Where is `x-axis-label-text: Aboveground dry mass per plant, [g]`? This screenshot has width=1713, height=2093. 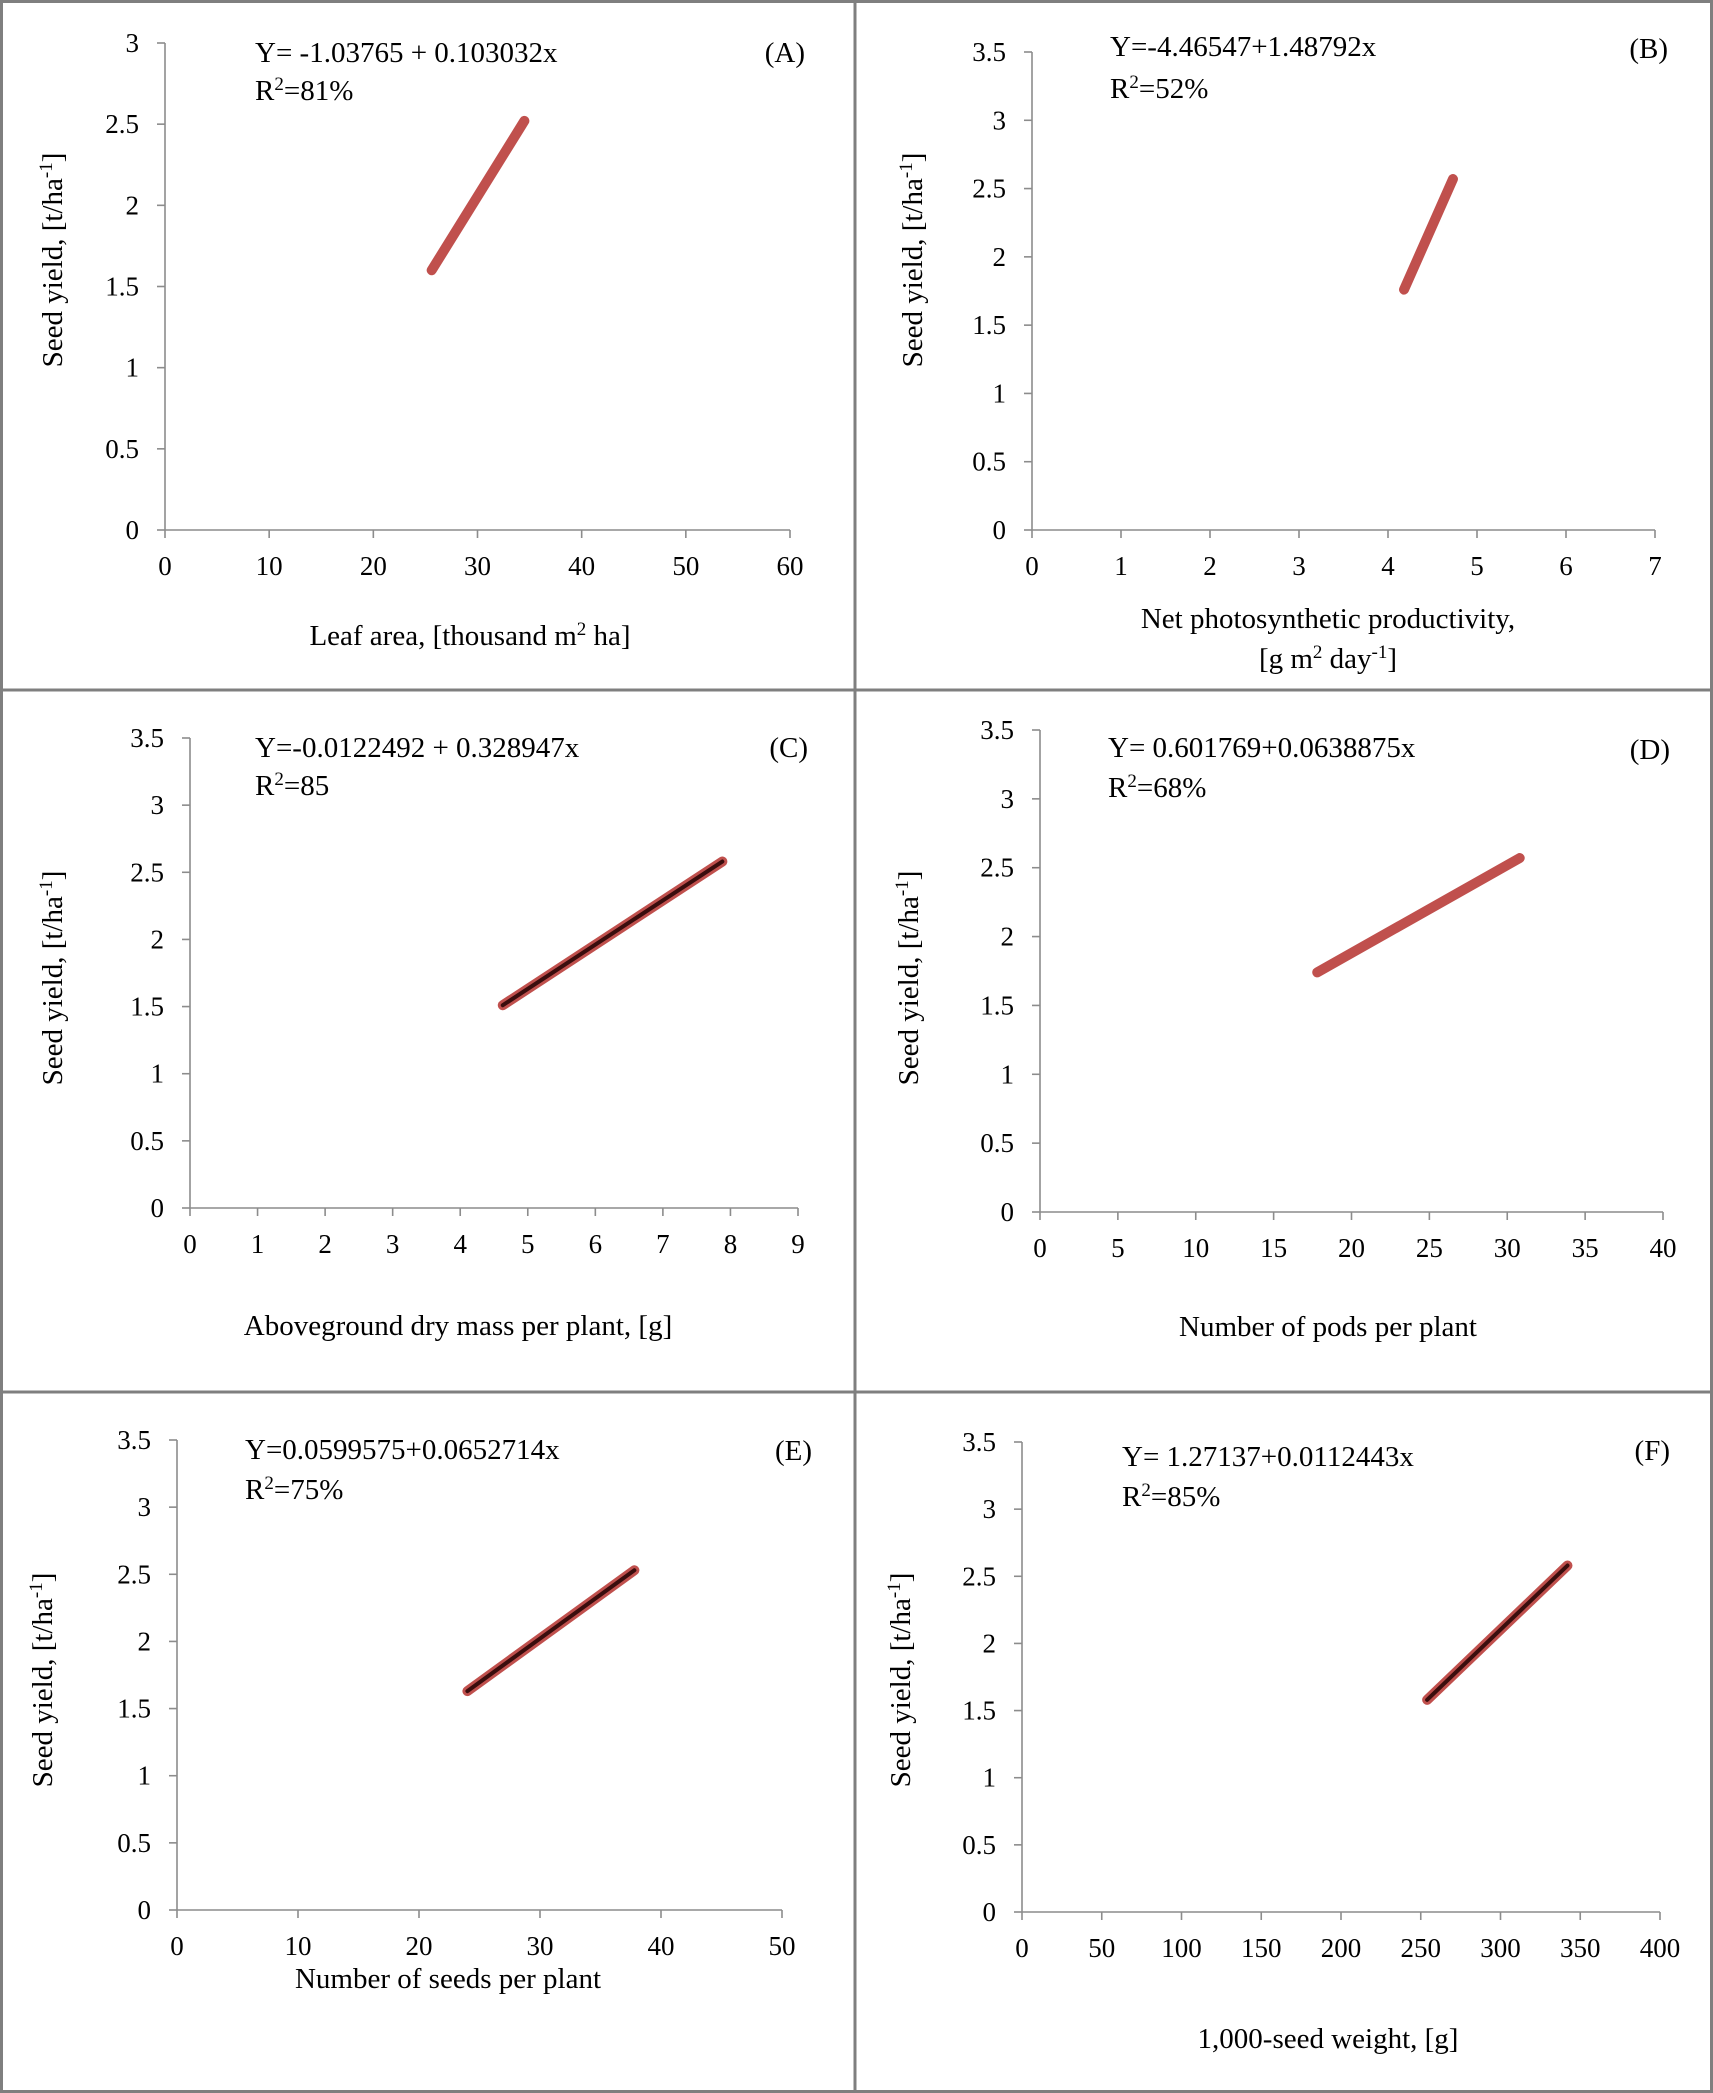
x-axis-label-text: Aboveground dry mass per plant, [g] is located at coordinates (458, 1326).